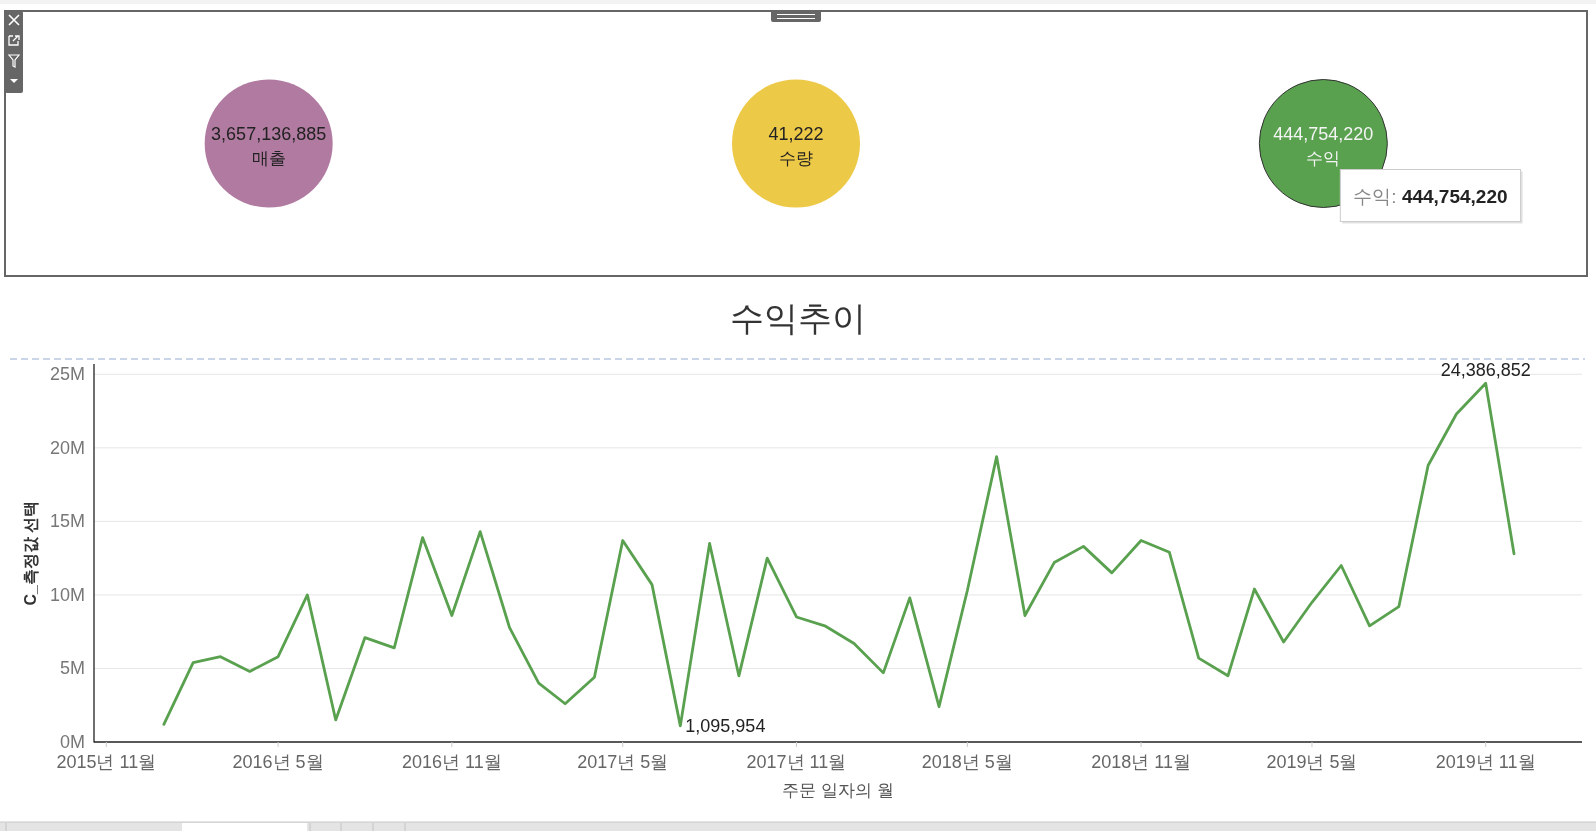  What do you see at coordinates (796, 157) in the screenshot?
I see `kpi-name: 수량` at bounding box center [796, 157].